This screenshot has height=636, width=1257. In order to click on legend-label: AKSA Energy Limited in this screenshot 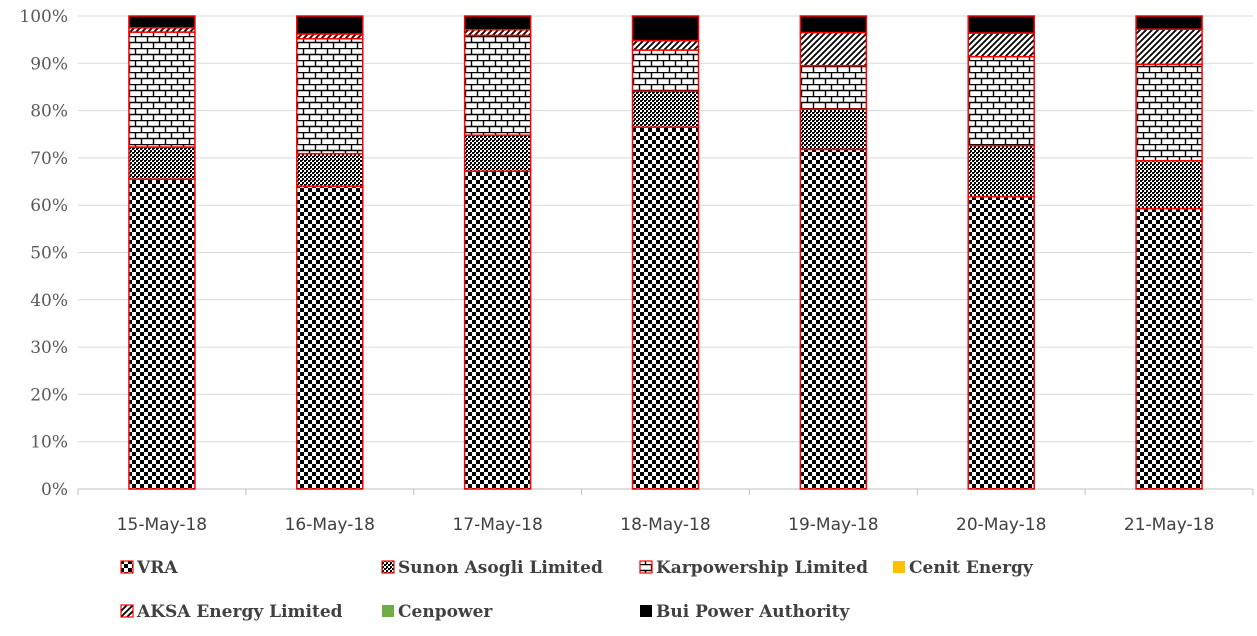, I will do `click(239, 612)`.